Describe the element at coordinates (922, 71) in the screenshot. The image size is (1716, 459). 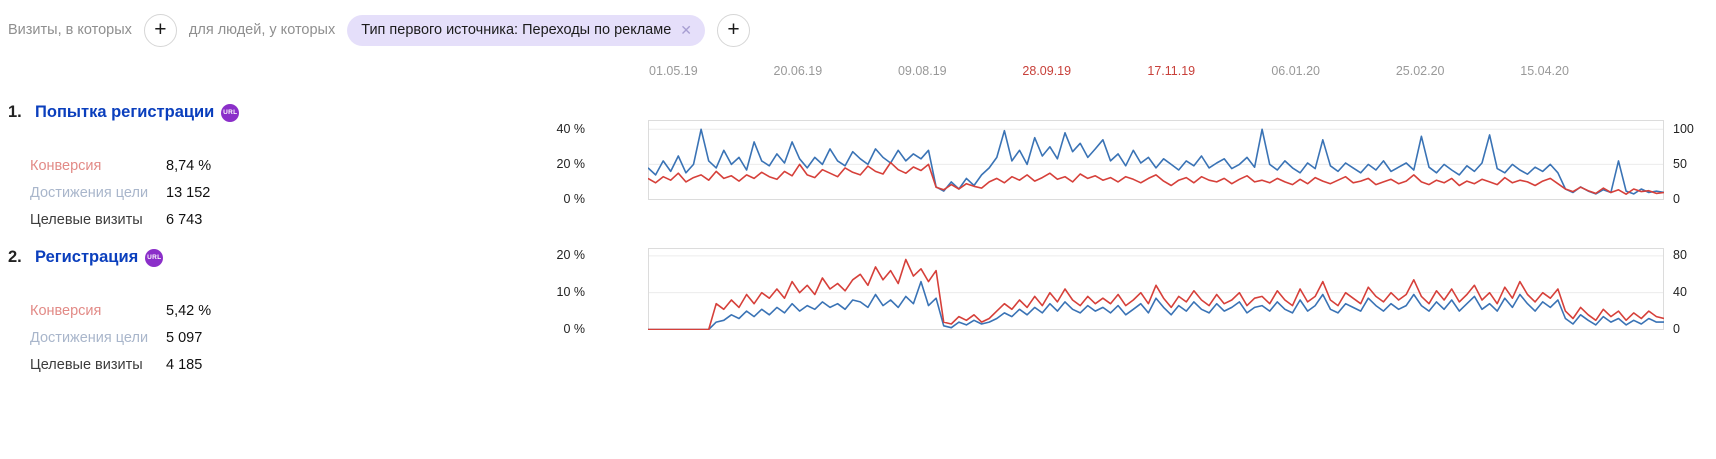
I see `x-tick-label: 09.08.19` at that location.